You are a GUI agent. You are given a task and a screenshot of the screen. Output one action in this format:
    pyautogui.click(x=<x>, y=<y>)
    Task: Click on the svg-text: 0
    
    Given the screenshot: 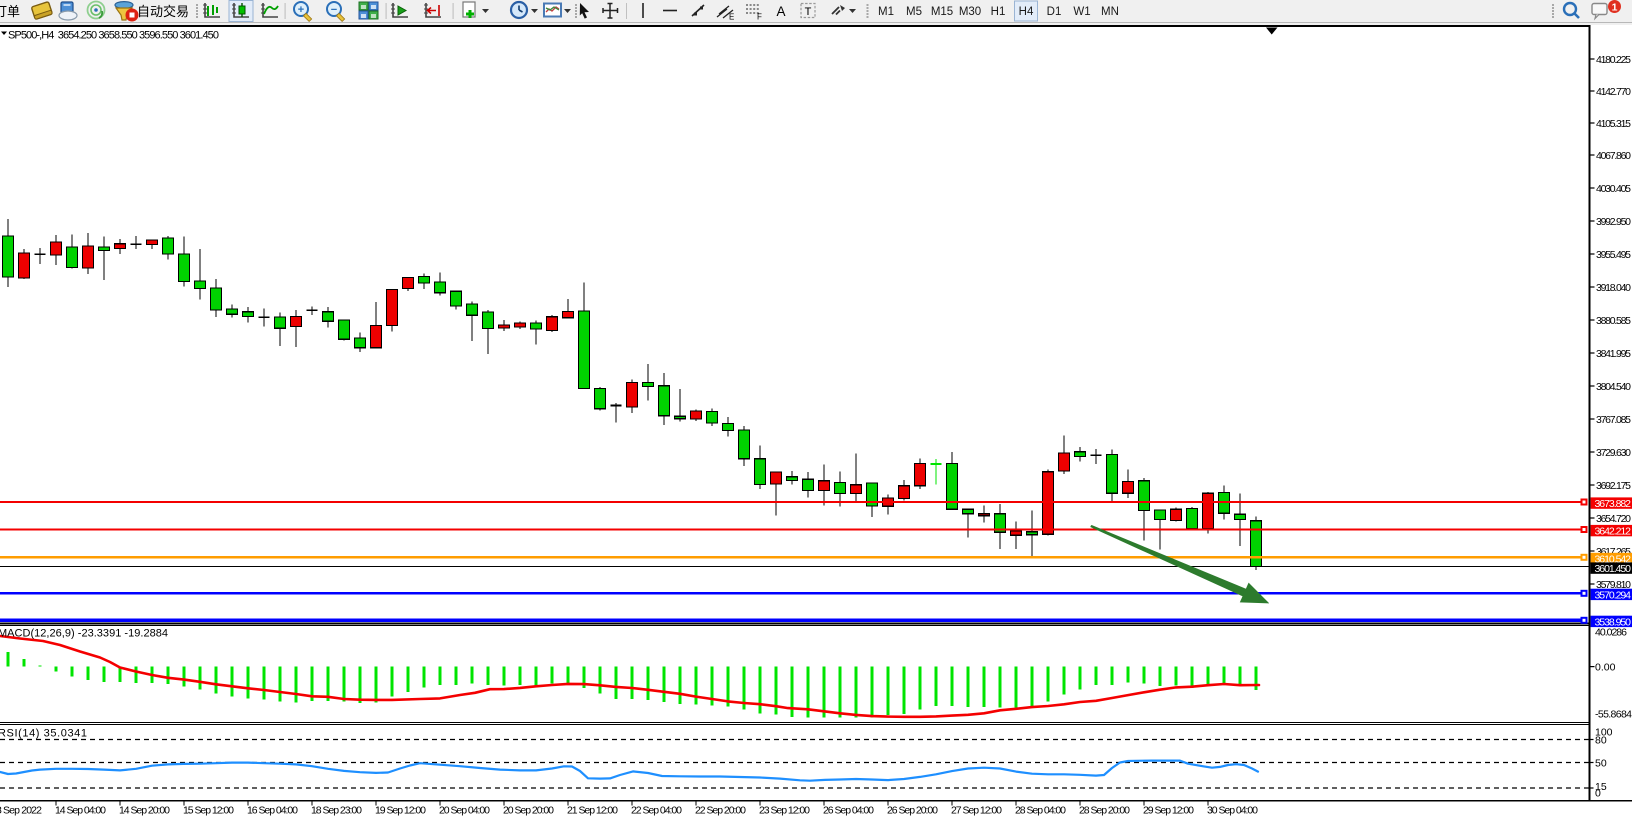 What is the action you would take?
    pyautogui.click(x=1598, y=794)
    